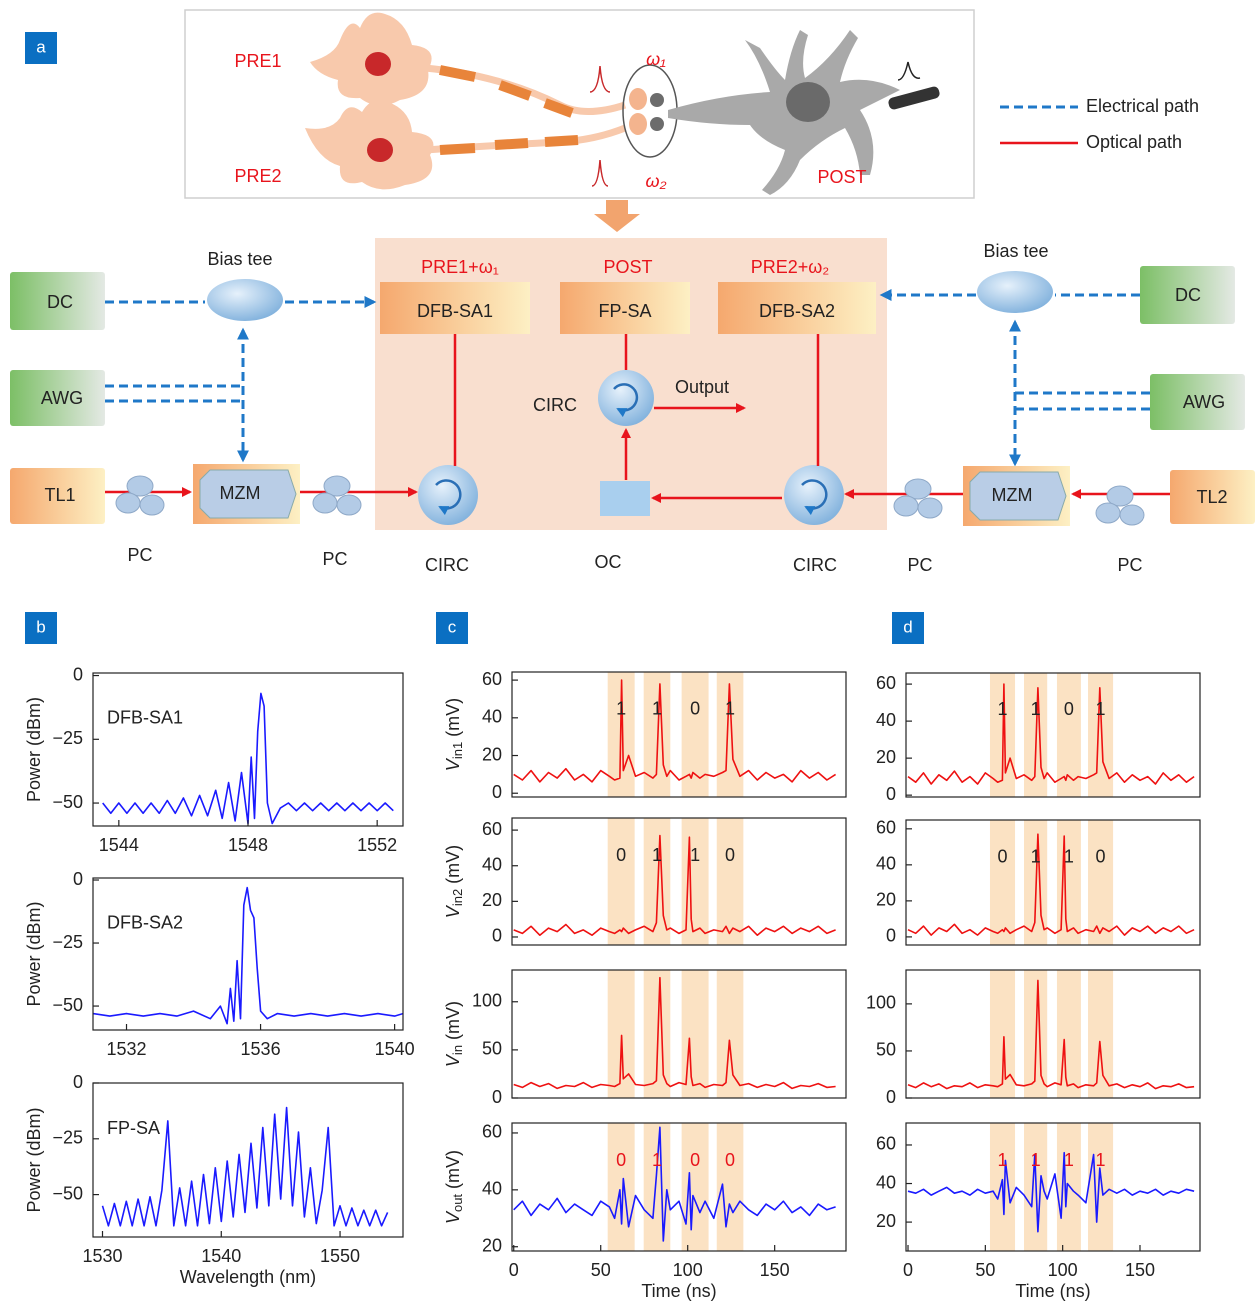  What do you see at coordinates (239, 259) in the screenshot?
I see `bias-tee-label: Bias tee` at bounding box center [239, 259].